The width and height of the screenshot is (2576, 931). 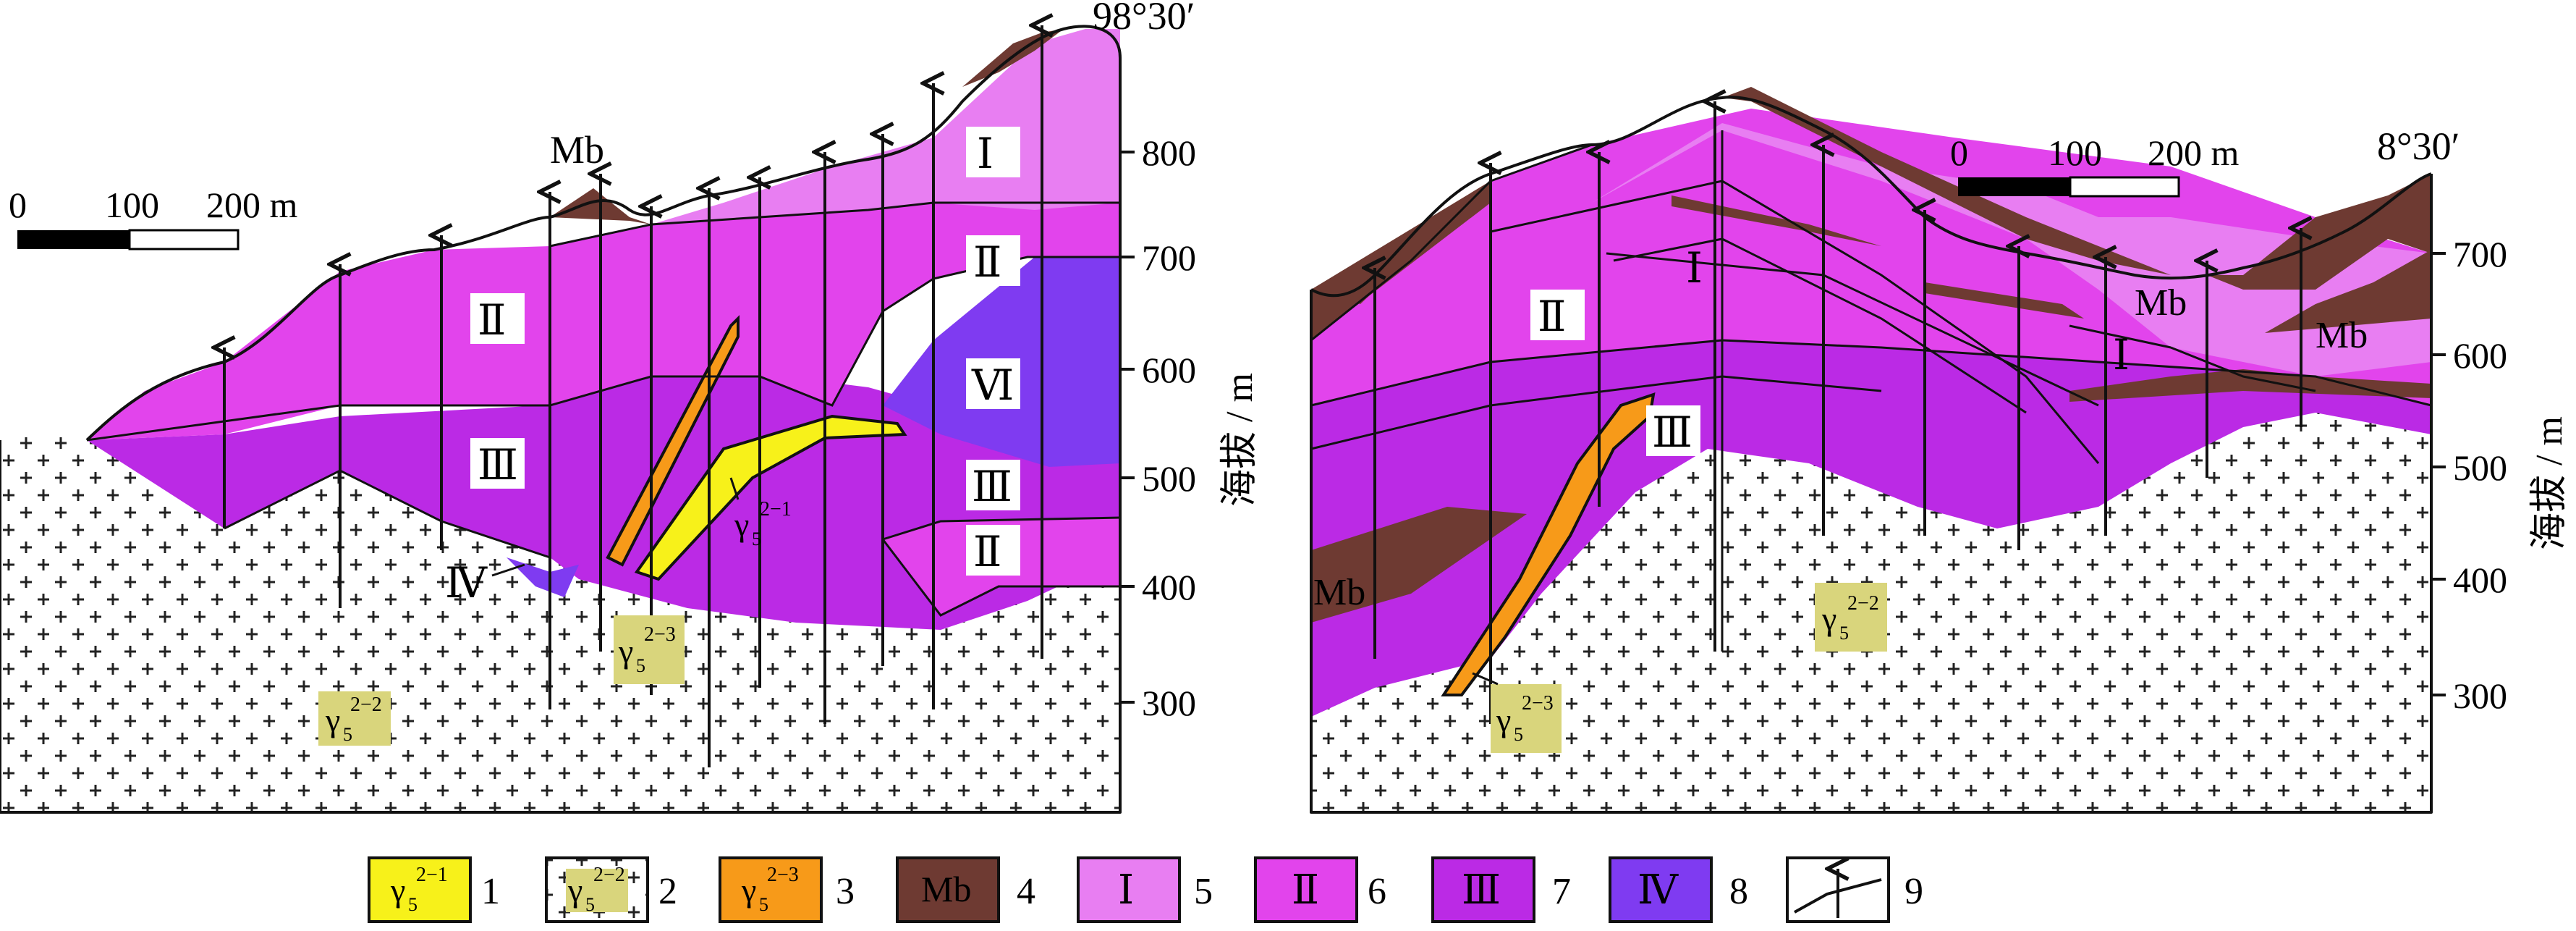 I want to click on right-topography, so click(x=1871, y=197).